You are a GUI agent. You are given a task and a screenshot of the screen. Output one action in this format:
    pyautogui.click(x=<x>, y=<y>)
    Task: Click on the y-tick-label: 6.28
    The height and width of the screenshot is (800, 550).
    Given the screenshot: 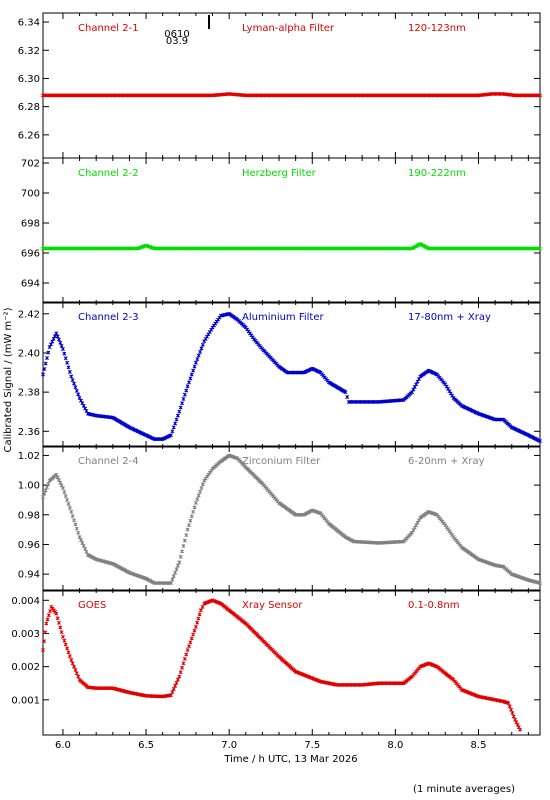 What is the action you would take?
    pyautogui.click(x=29, y=107)
    